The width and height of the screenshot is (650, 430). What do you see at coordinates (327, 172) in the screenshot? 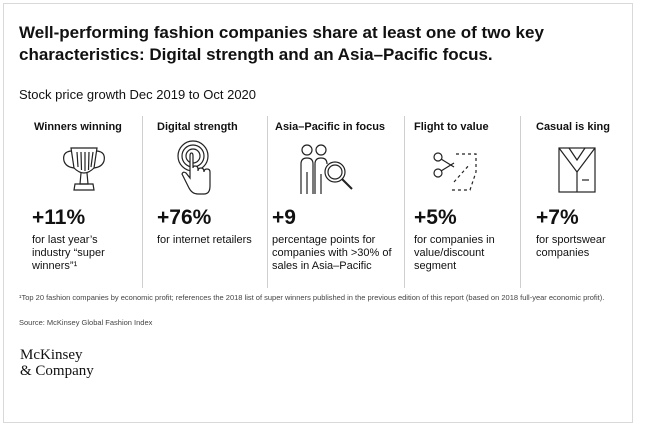
I see `people-magnifier-icon` at bounding box center [327, 172].